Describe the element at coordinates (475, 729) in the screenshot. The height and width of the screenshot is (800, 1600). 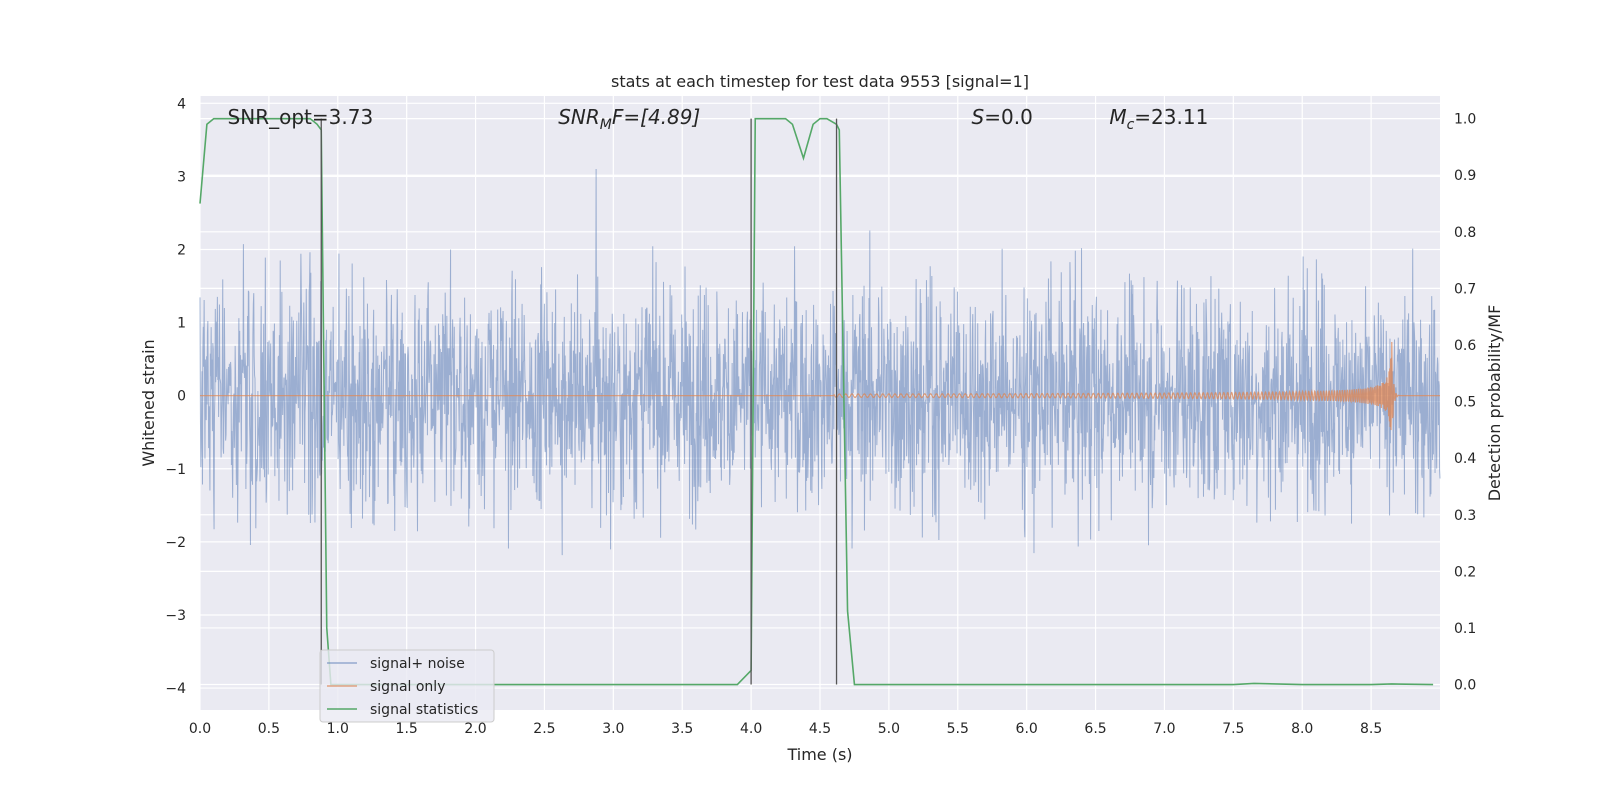
I see `x-tick-label: 2.0` at that location.